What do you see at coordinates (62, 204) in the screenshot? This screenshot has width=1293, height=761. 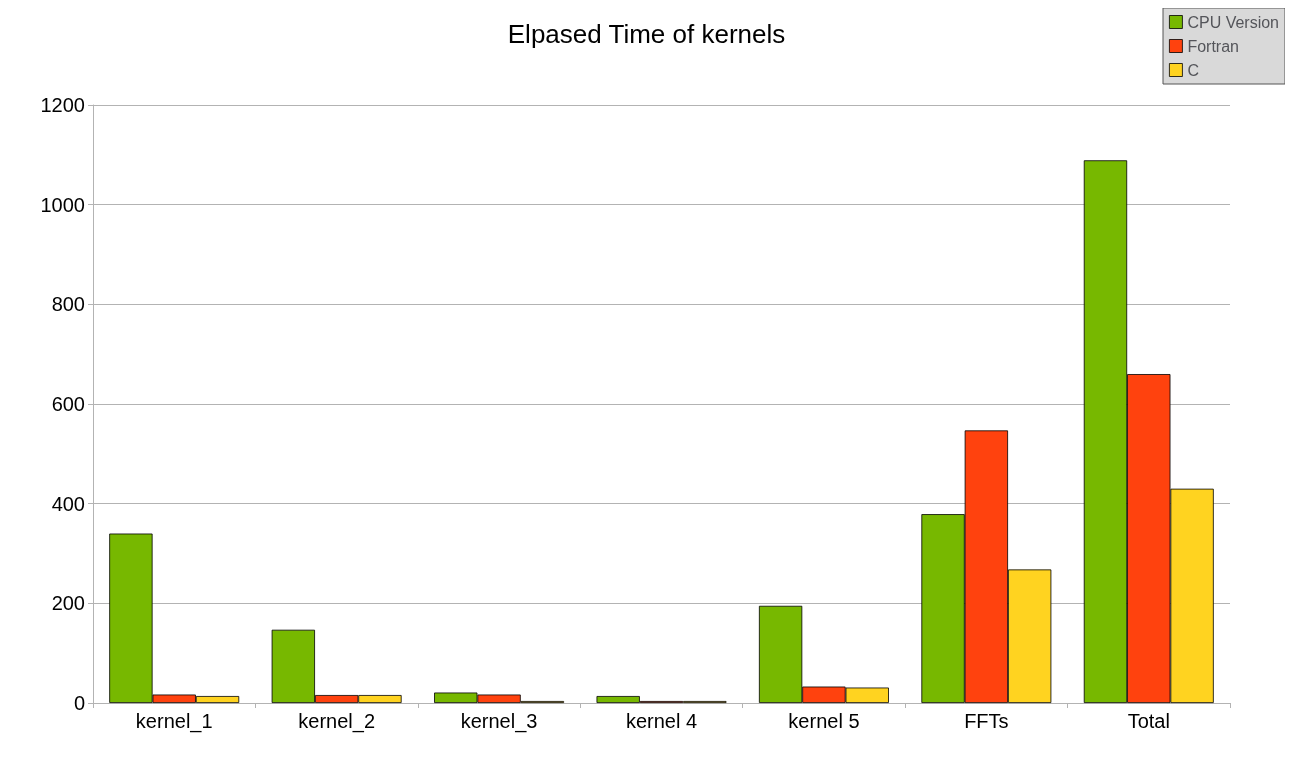 I see `y-tick-label: 1000` at bounding box center [62, 204].